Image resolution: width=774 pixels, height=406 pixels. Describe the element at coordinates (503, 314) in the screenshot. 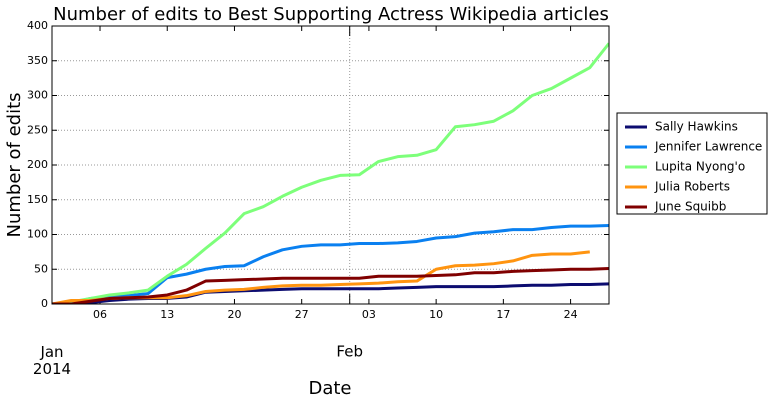

I see `x-tick-label: 17` at that location.